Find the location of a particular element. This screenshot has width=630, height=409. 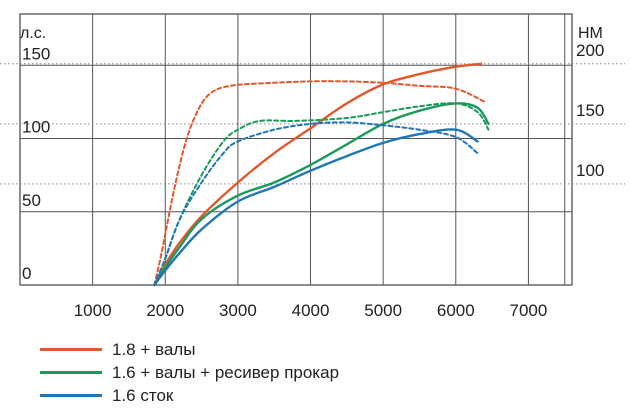

left-tick-label: 0 is located at coordinates (26, 273).